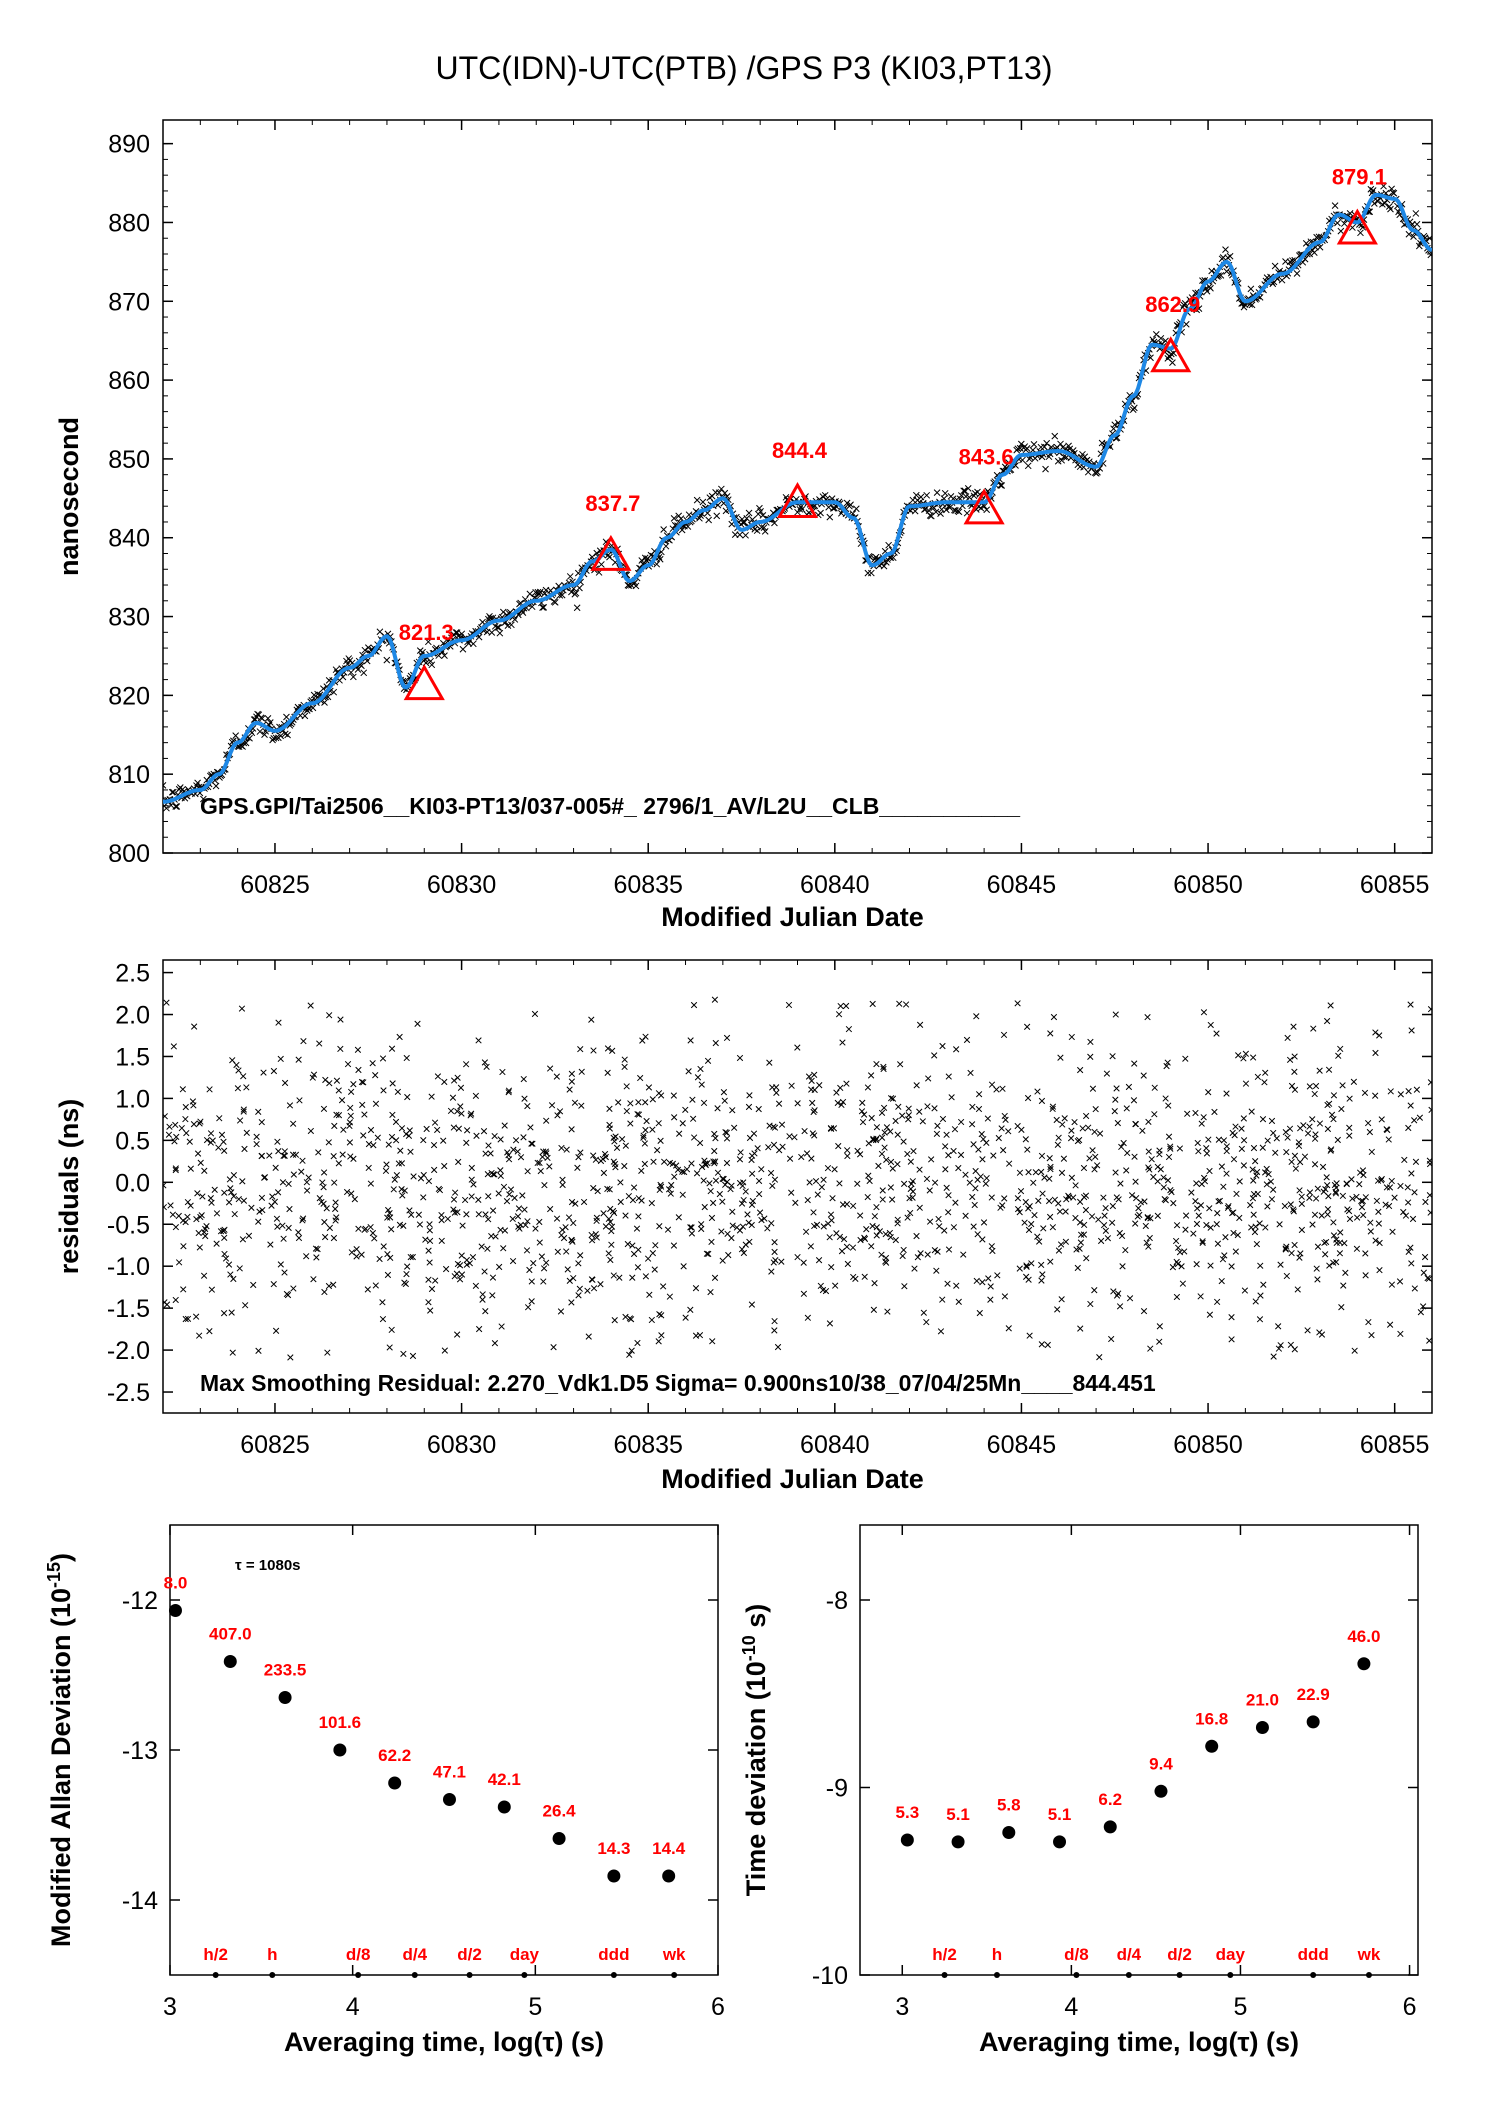  What do you see at coordinates (1139, 2042) in the screenshot?
I see `tdev-xlabel: Averaging time, log(τ) (s)` at bounding box center [1139, 2042].